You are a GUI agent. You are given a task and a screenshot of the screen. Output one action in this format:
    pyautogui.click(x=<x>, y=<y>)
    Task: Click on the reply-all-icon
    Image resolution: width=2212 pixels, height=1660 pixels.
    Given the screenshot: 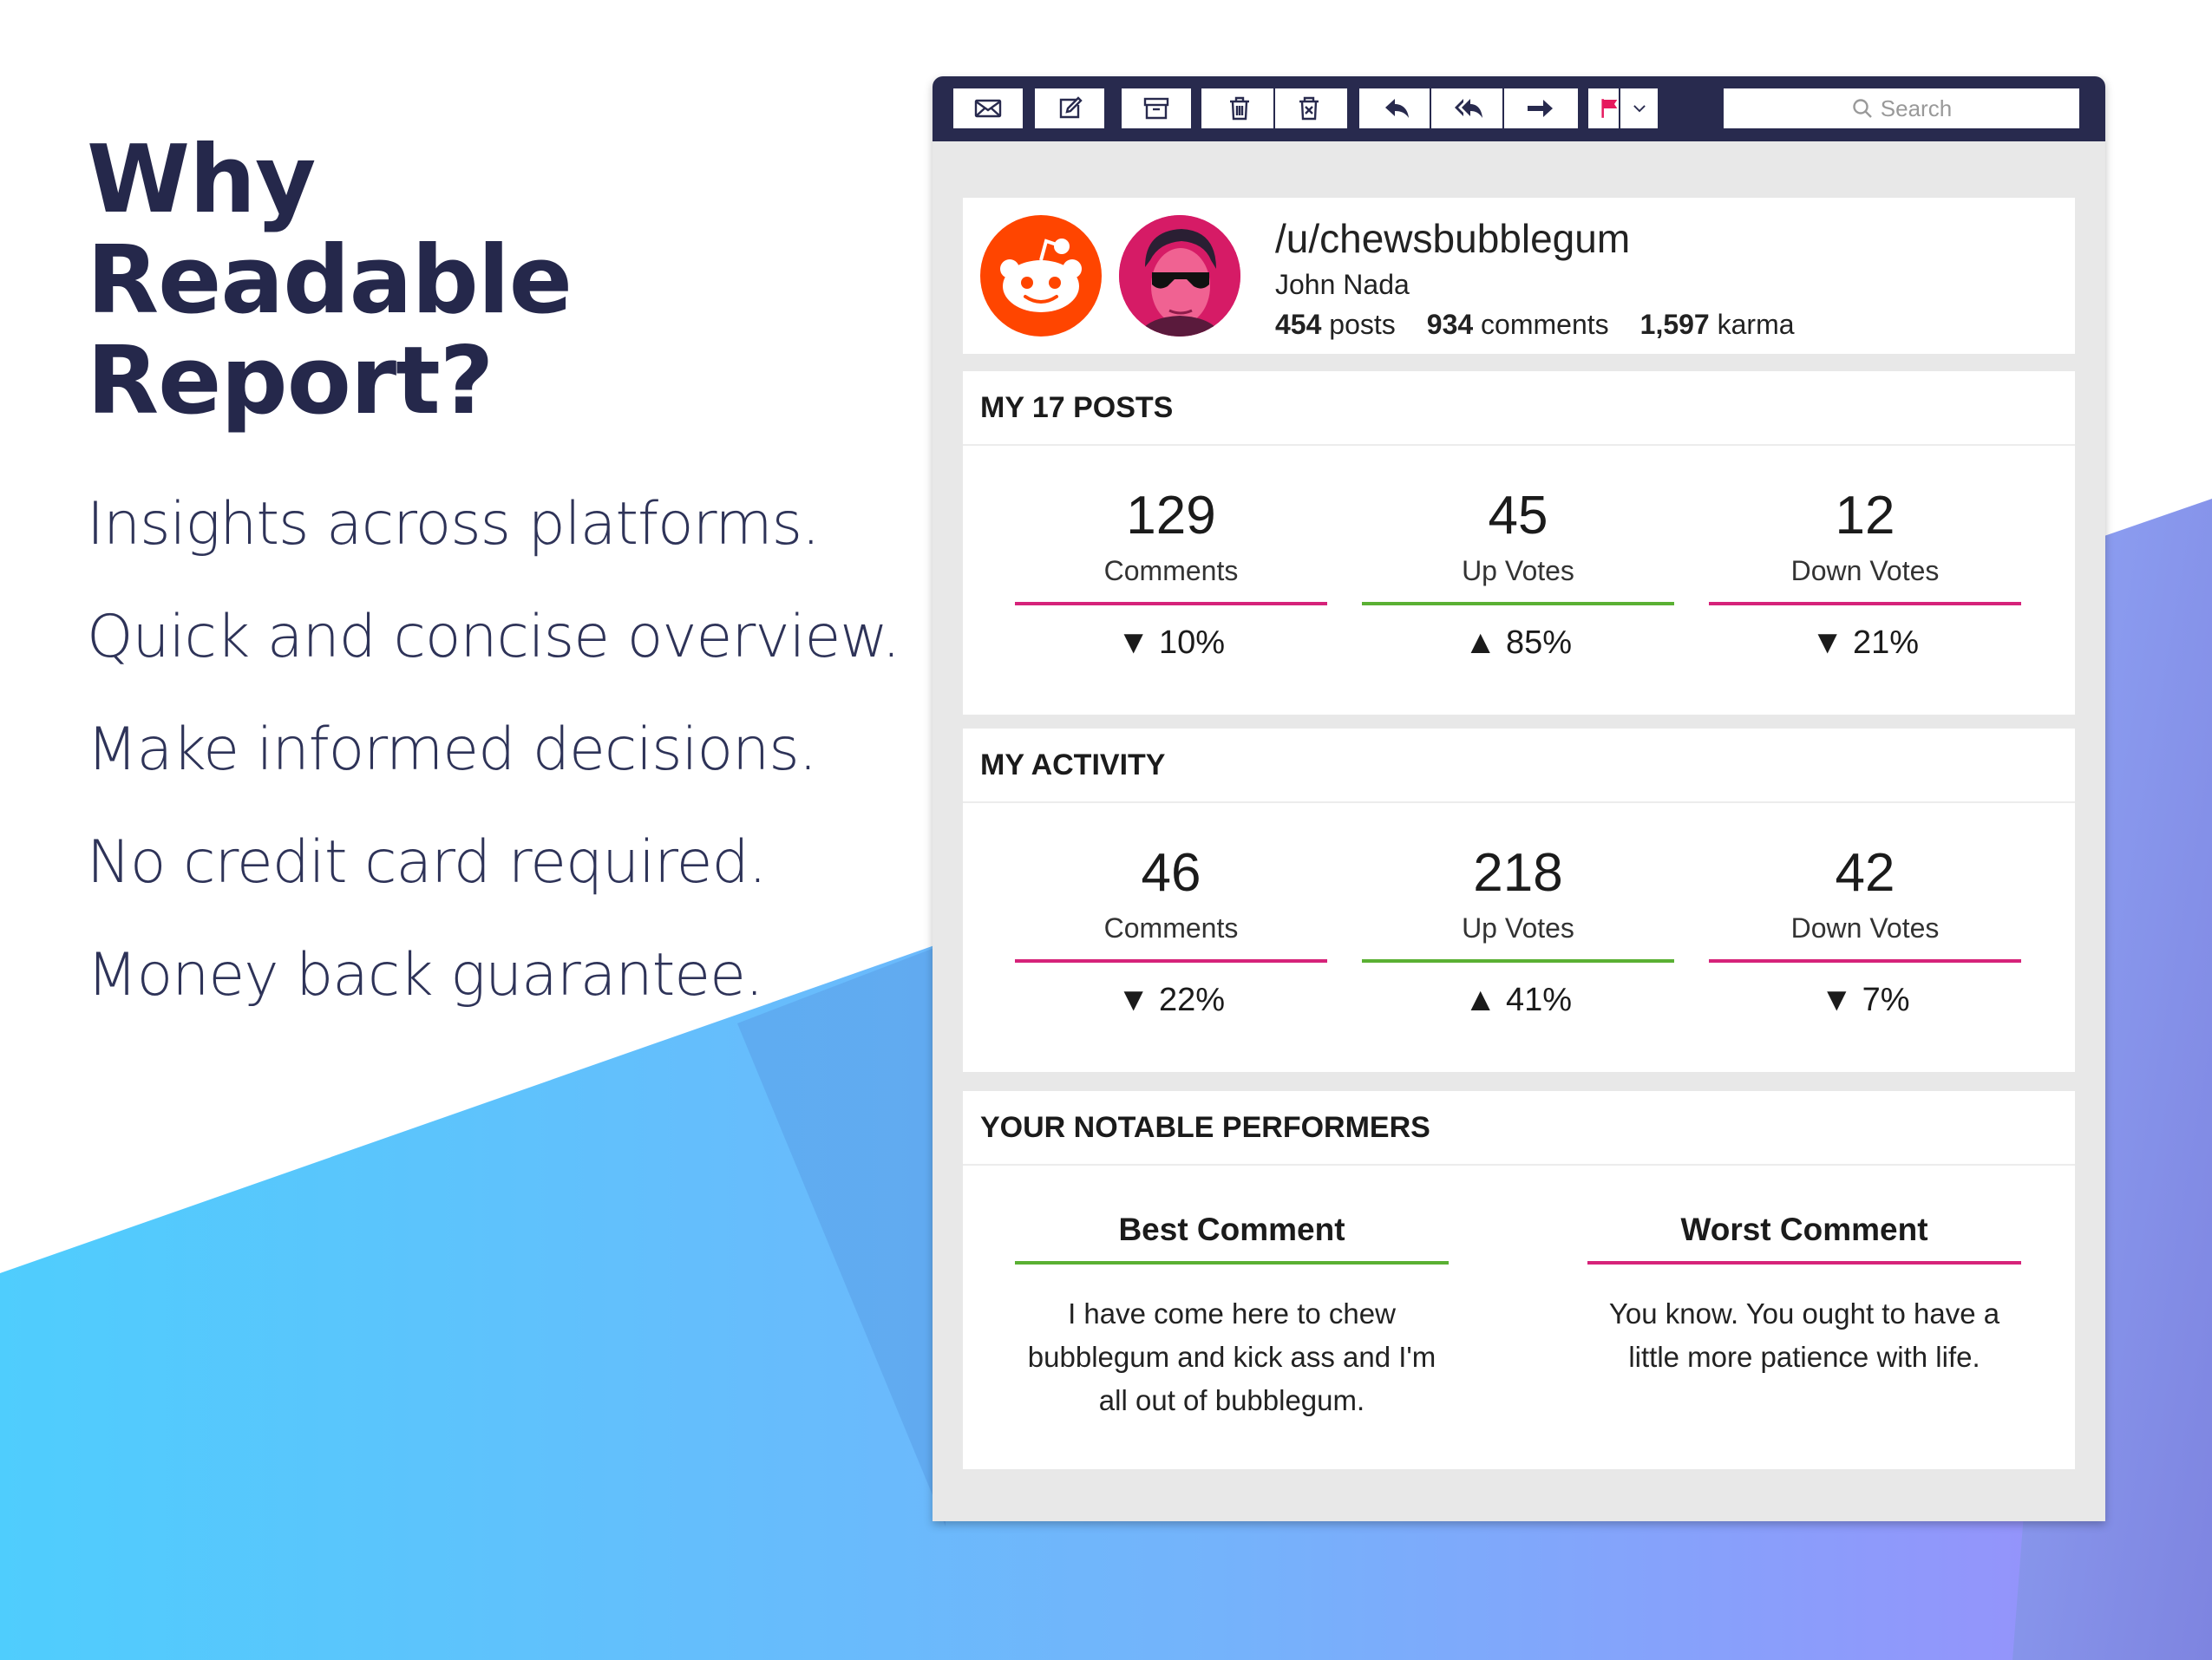 What is the action you would take?
    pyautogui.click(x=1468, y=108)
    